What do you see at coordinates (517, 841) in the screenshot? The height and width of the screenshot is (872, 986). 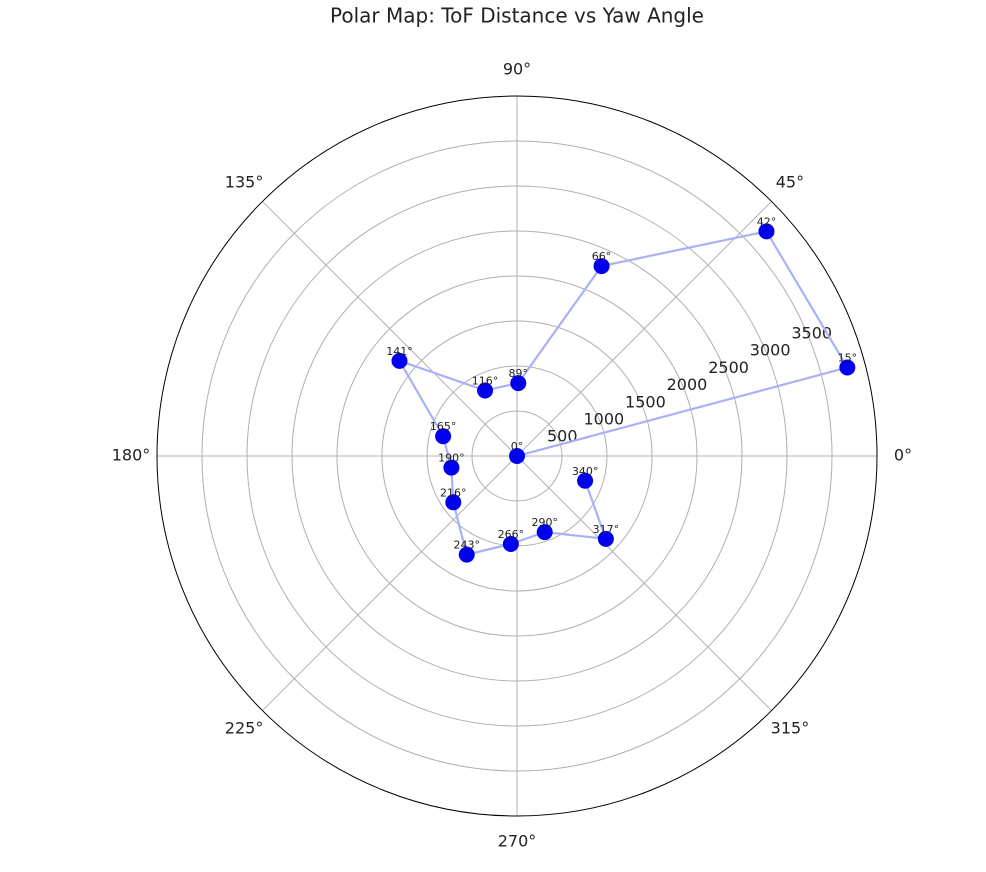 I see `angle-tick-label: 270°` at bounding box center [517, 841].